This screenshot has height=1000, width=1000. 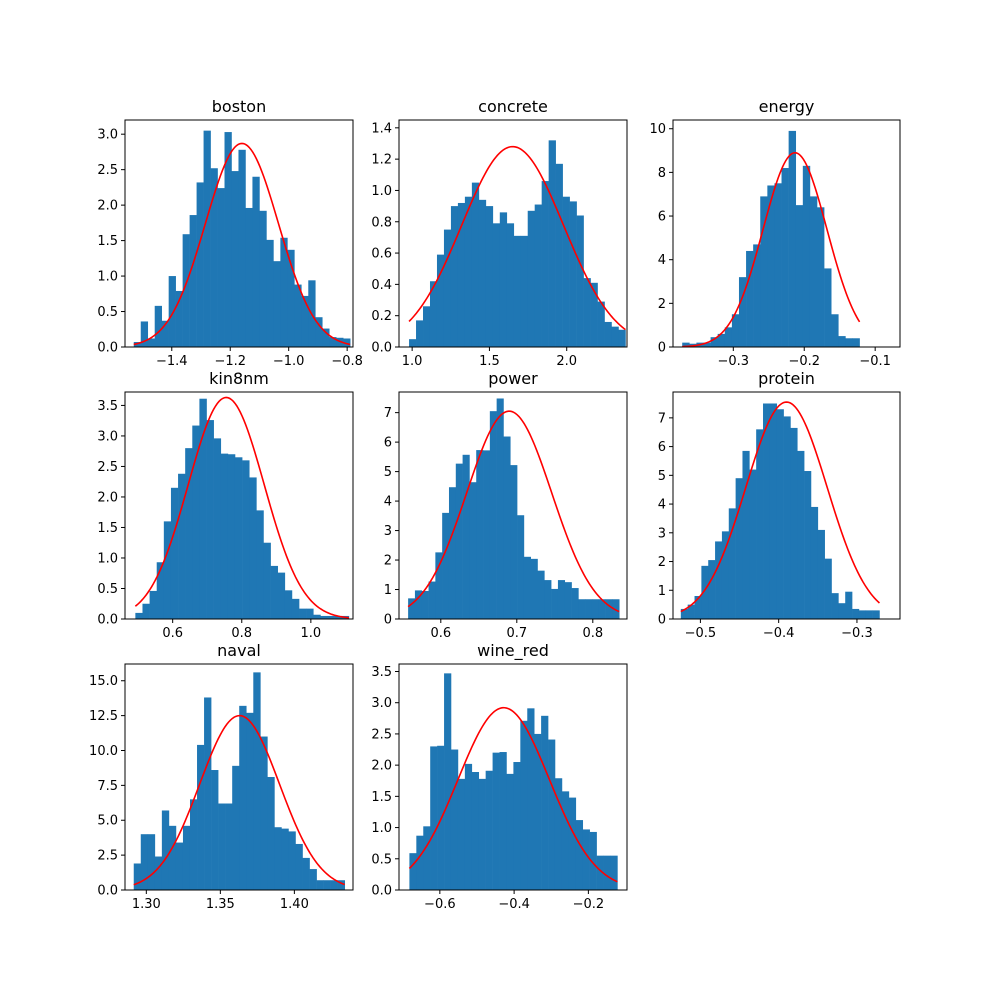 What do you see at coordinates (239, 378) in the screenshot?
I see `title-kin8nm: kin8nm` at bounding box center [239, 378].